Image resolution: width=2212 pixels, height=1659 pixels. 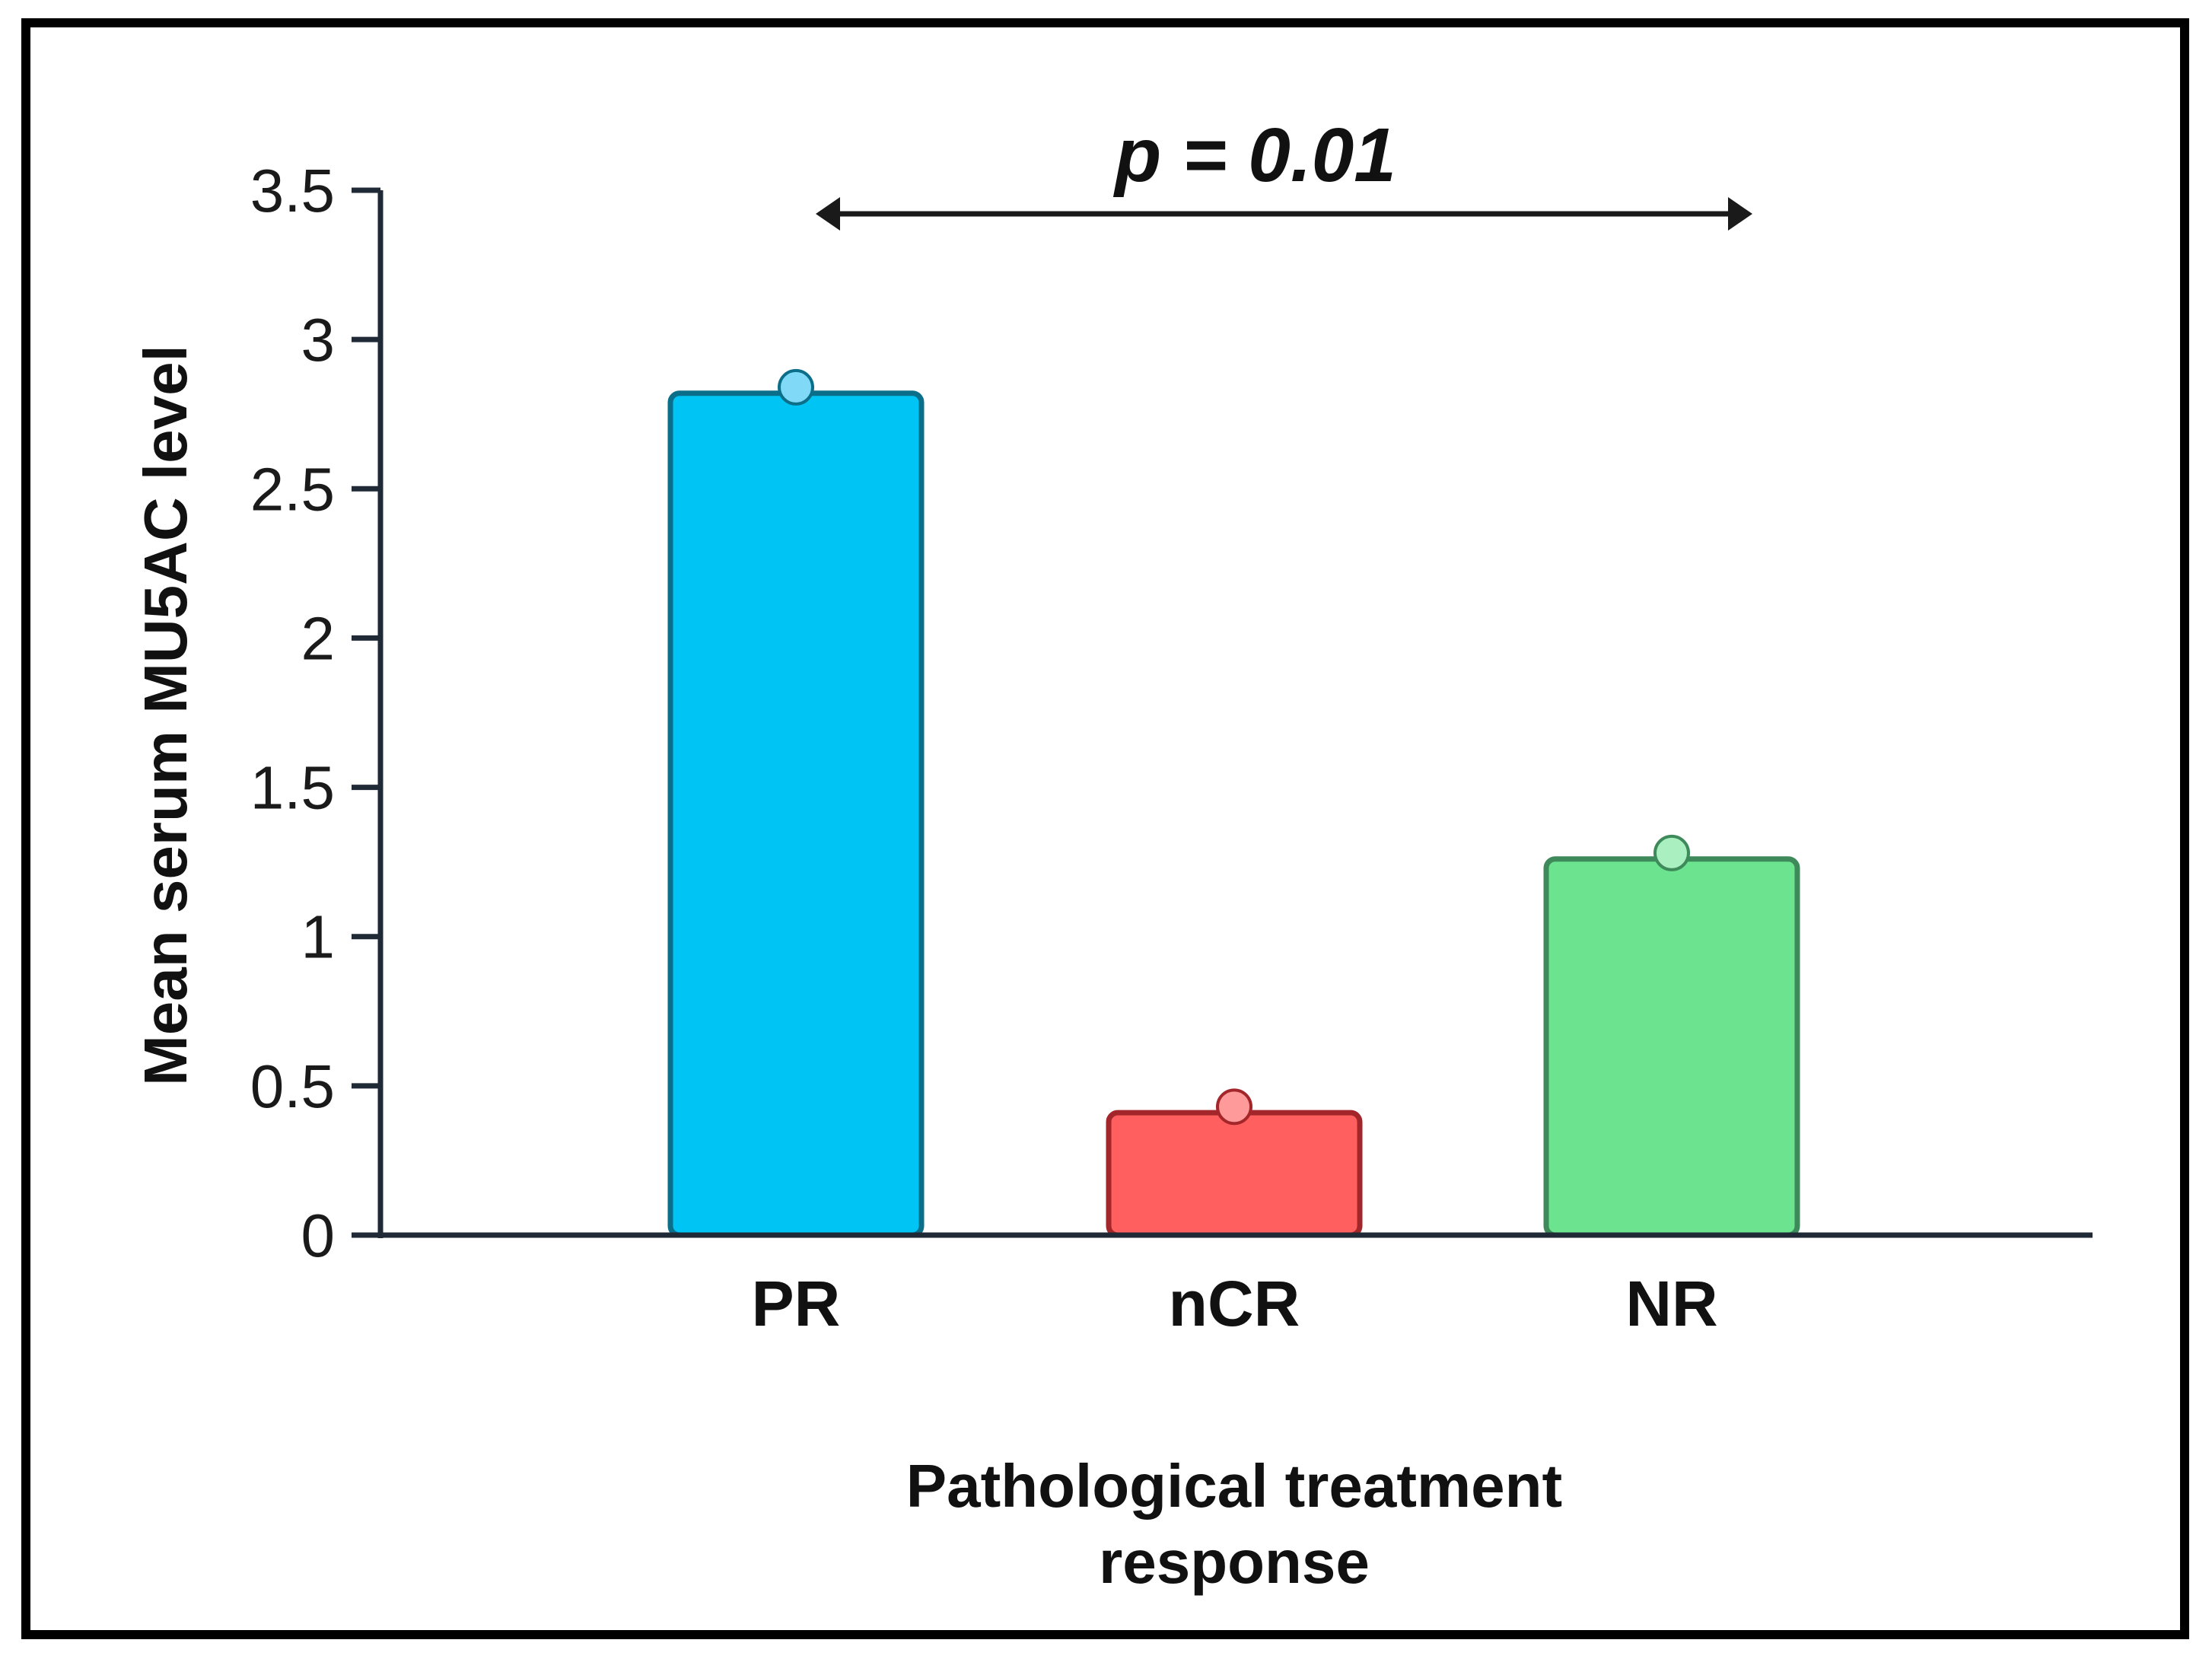 What do you see at coordinates (165, 715) in the screenshot?
I see `y-axis-title: Mean serum MU5AC level` at bounding box center [165, 715].